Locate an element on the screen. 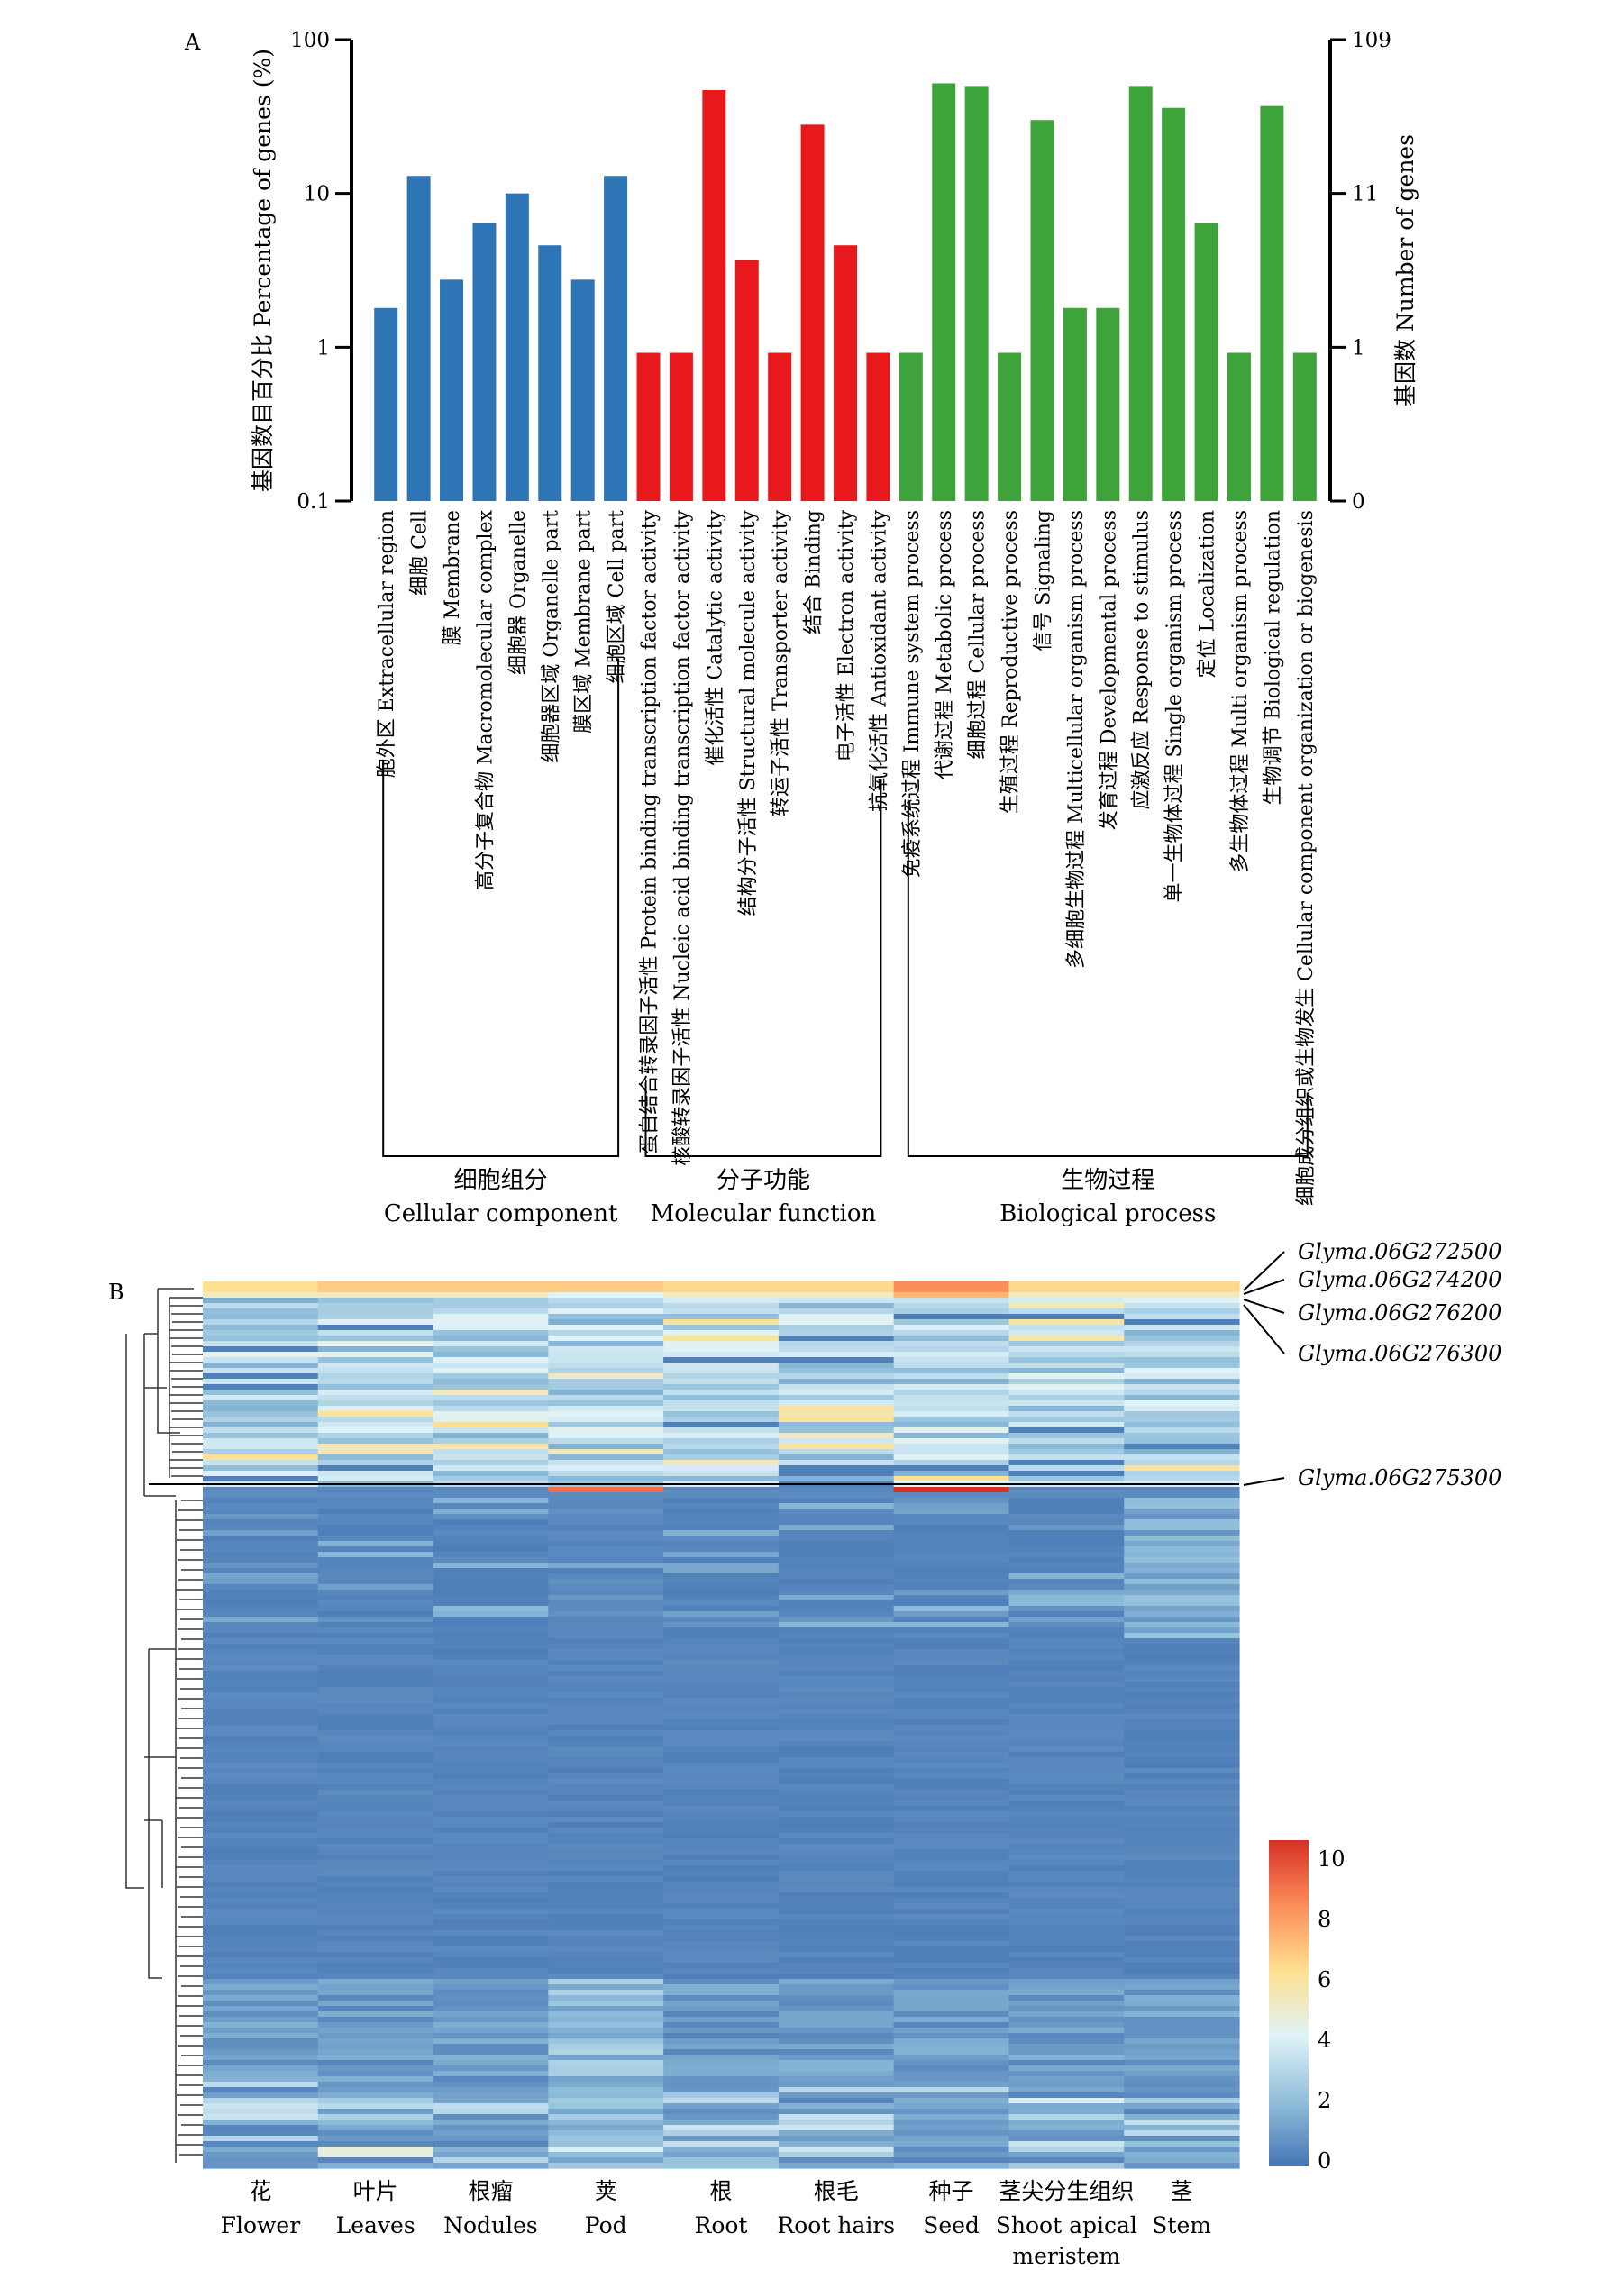 Image resolution: width=1624 pixels, height=2270 pixels. category-label: 多细胞生物过程 Multicellular organism process is located at coordinates (1076, 739).